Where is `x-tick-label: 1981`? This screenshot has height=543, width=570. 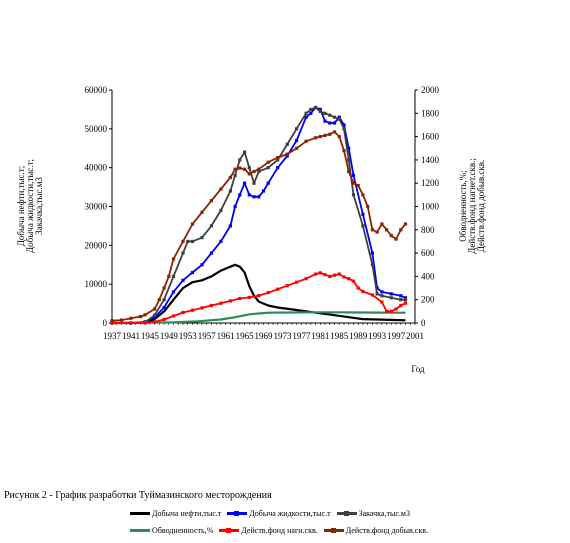 x-tick-label: 1981 is located at coordinates (320, 336).